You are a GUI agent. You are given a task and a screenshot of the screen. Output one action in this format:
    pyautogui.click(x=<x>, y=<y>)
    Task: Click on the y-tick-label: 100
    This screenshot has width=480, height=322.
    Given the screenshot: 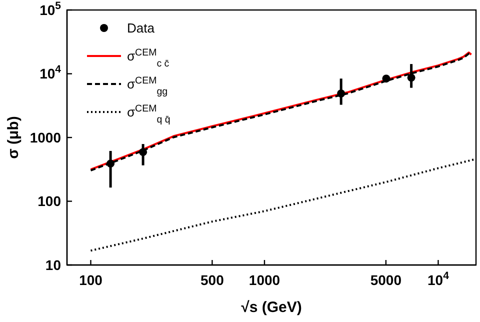 What is the action you would take?
    pyautogui.click(x=50, y=201)
    